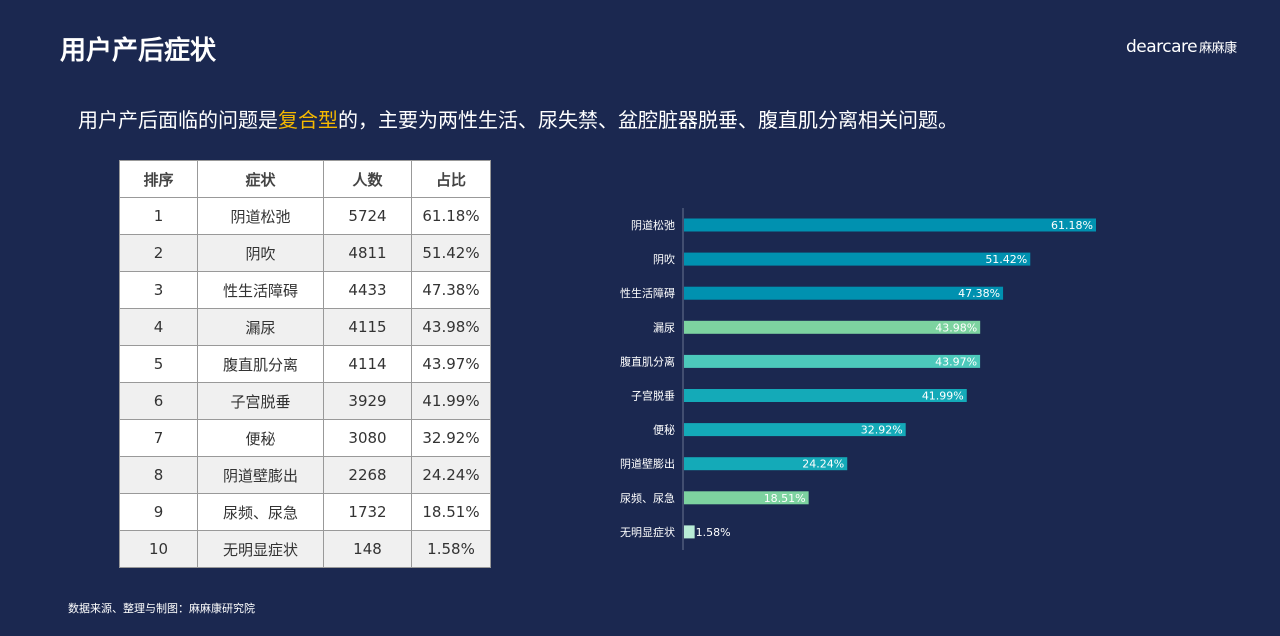 The height and width of the screenshot is (636, 1280). I want to click on cell-symptom: 无明显症状, so click(260, 549).